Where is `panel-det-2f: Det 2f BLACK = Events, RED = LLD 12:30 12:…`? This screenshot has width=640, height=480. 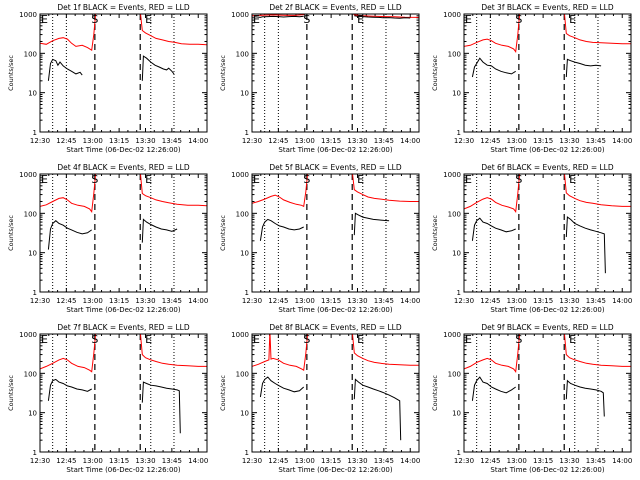 panel-det-2f: Det 2f BLACK = Events, RED = LLD 12:30 12:… is located at coordinates (319, 78).